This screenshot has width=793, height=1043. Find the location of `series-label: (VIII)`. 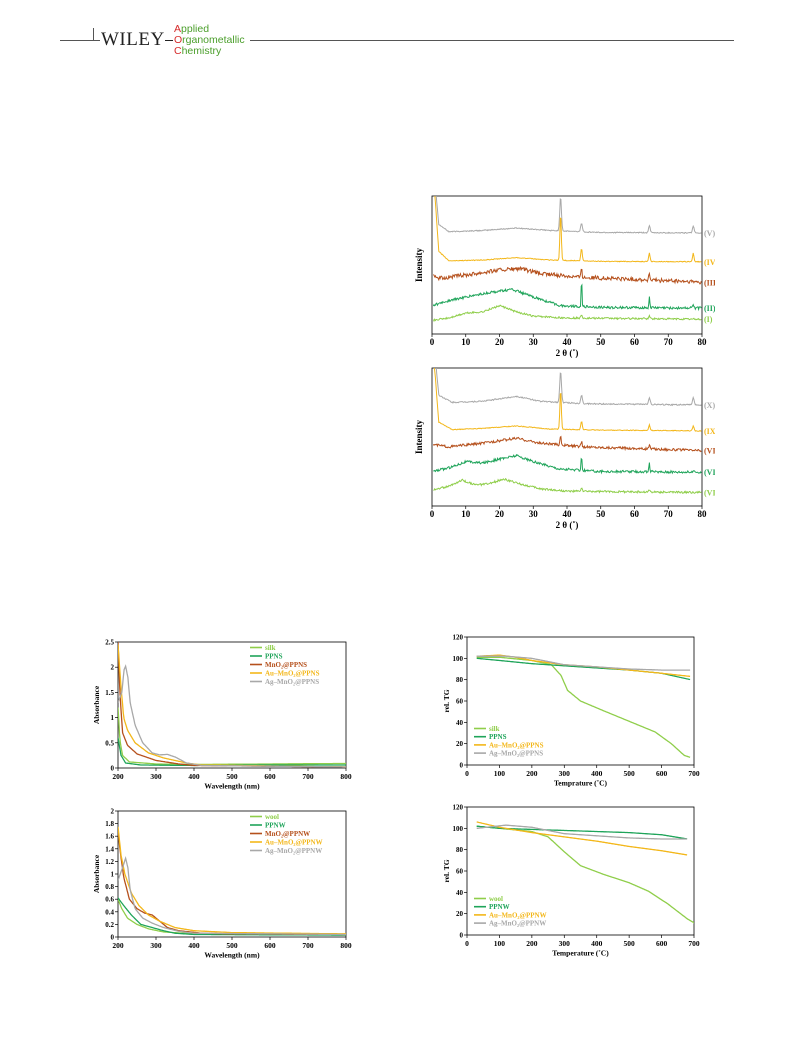

series-label: (VIII) is located at coordinates (709, 451).